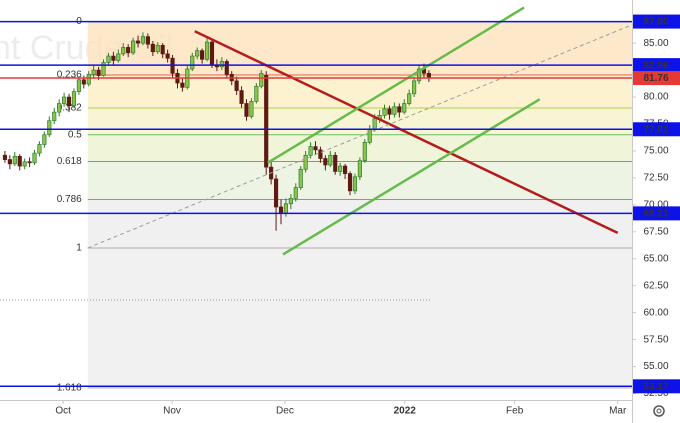 The width and height of the screenshot is (680, 423). I want to click on x-tick-label: Mar, so click(618, 411).